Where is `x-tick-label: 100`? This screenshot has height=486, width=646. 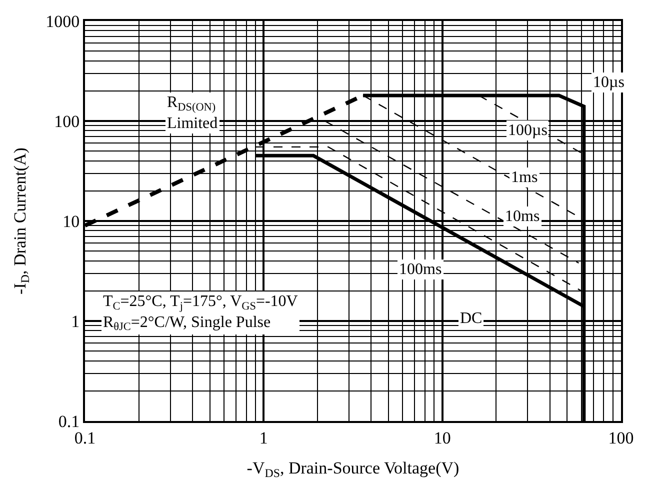 x-tick-label: 100 is located at coordinates (621, 438).